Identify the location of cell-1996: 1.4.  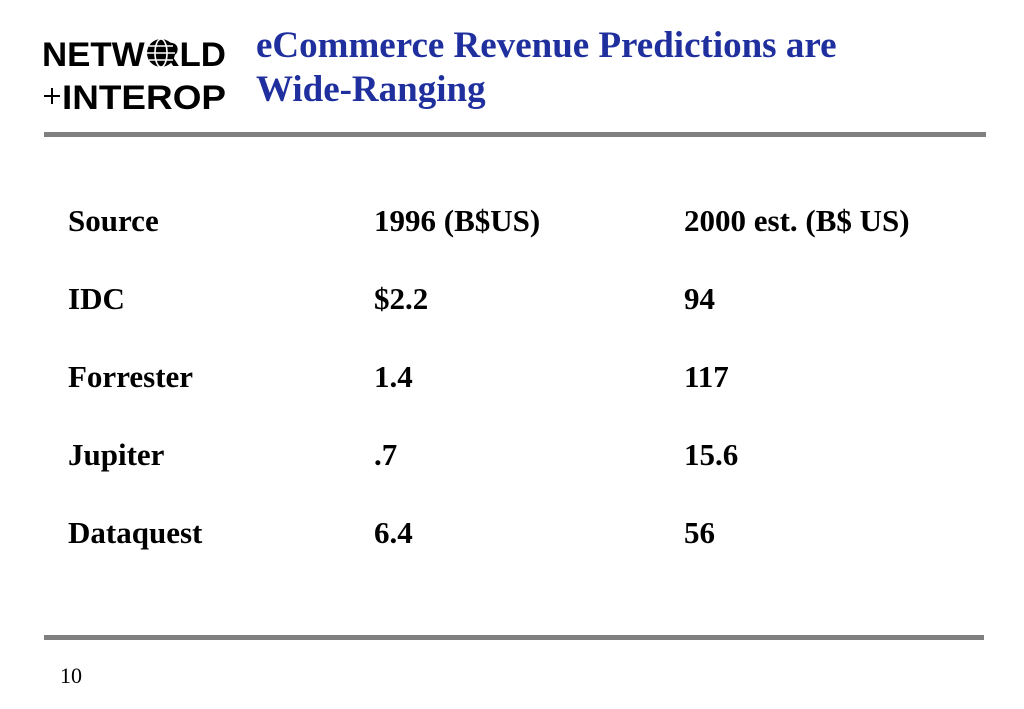
(393, 376).